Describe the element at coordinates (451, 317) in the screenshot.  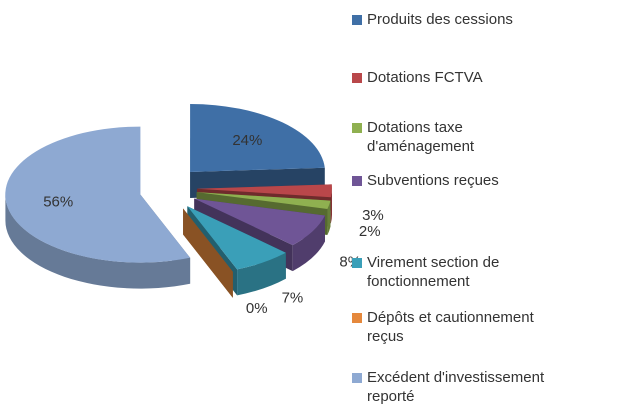
I see `legend-label: Dépôts et cautionnement` at that location.